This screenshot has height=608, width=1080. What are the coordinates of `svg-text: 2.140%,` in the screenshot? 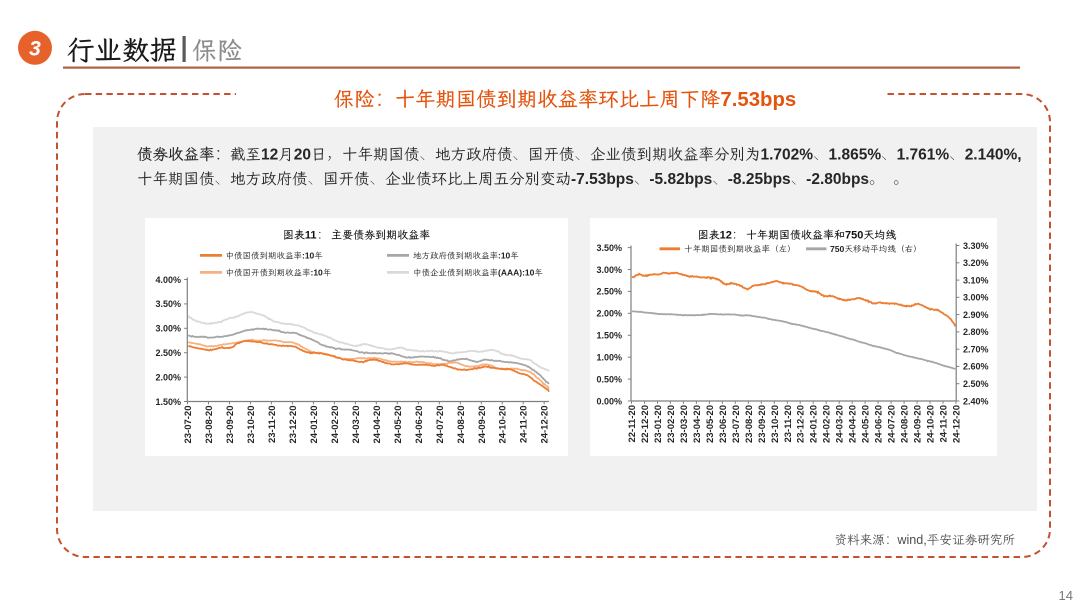 It's located at (993, 155).